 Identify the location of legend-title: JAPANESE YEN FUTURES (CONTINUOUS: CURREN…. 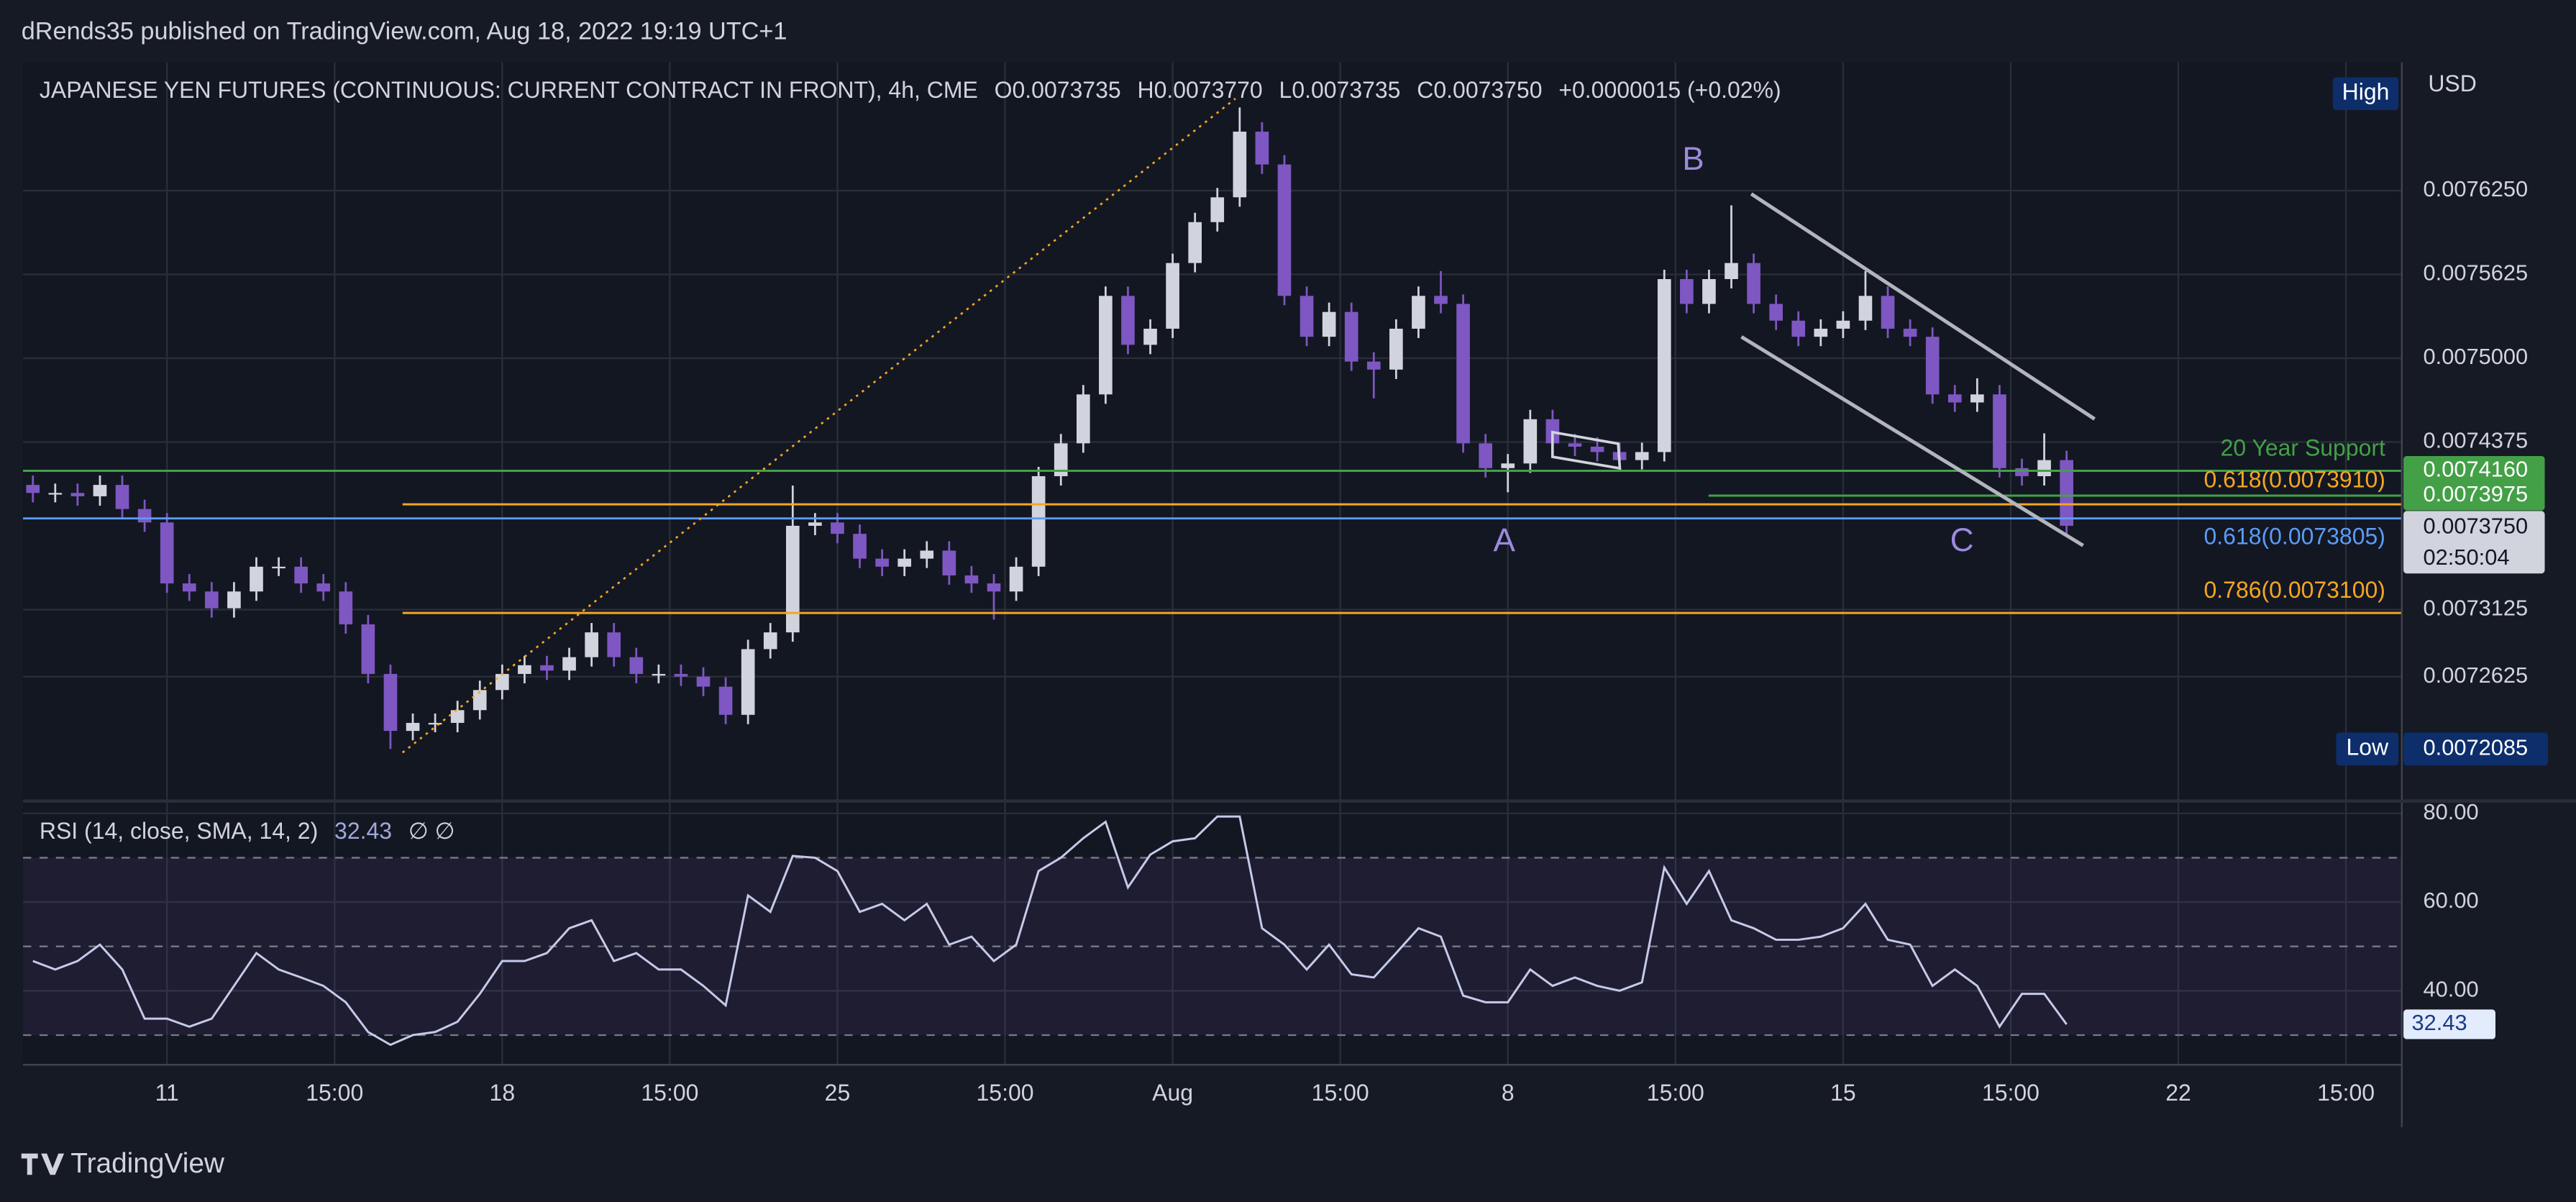
(509, 90).